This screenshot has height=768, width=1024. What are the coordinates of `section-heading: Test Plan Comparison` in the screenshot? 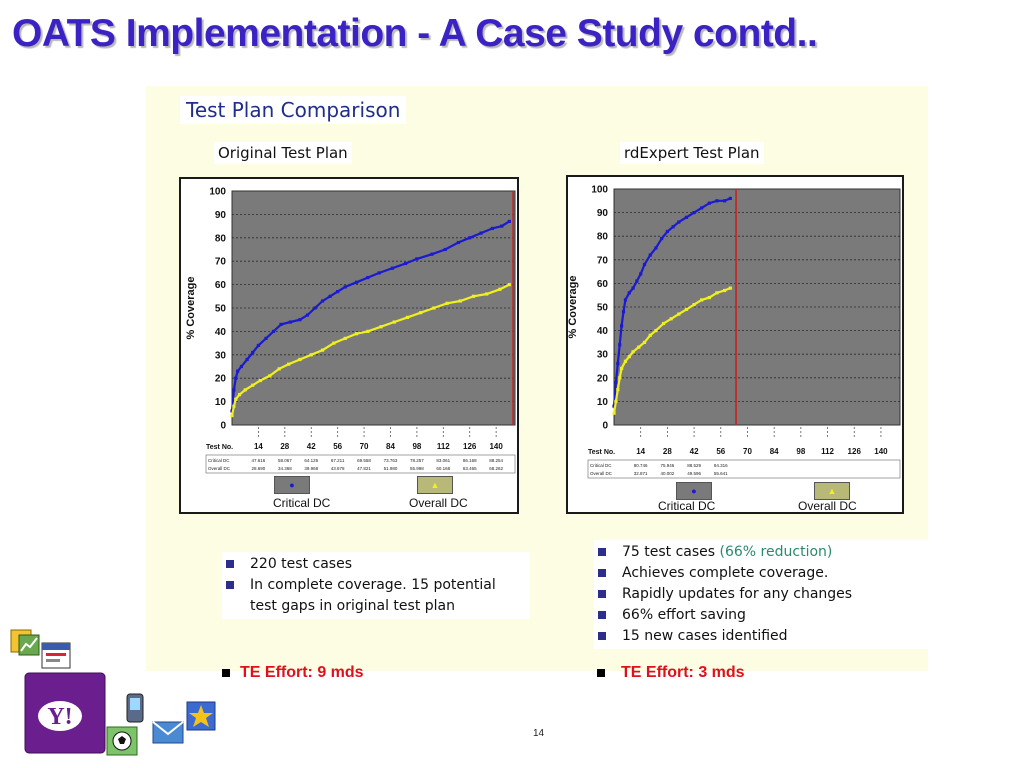 It's located at (293, 110).